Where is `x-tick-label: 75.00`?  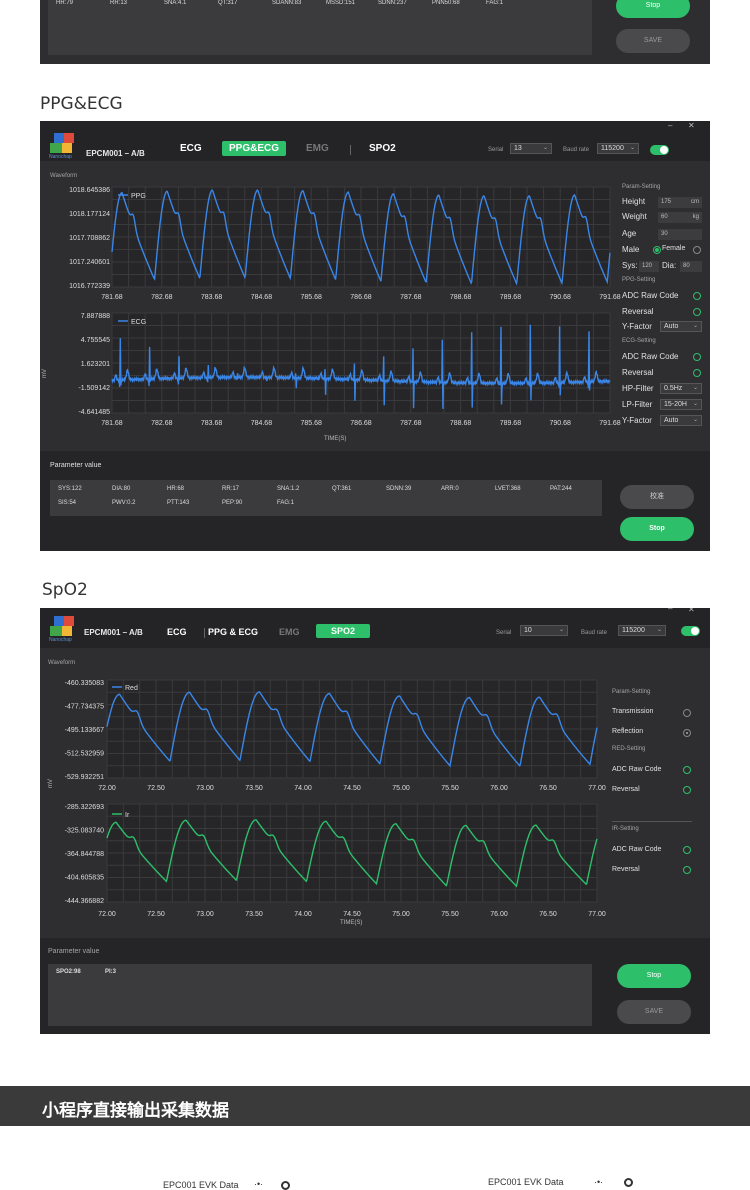 x-tick-label: 75.00 is located at coordinates (401, 914).